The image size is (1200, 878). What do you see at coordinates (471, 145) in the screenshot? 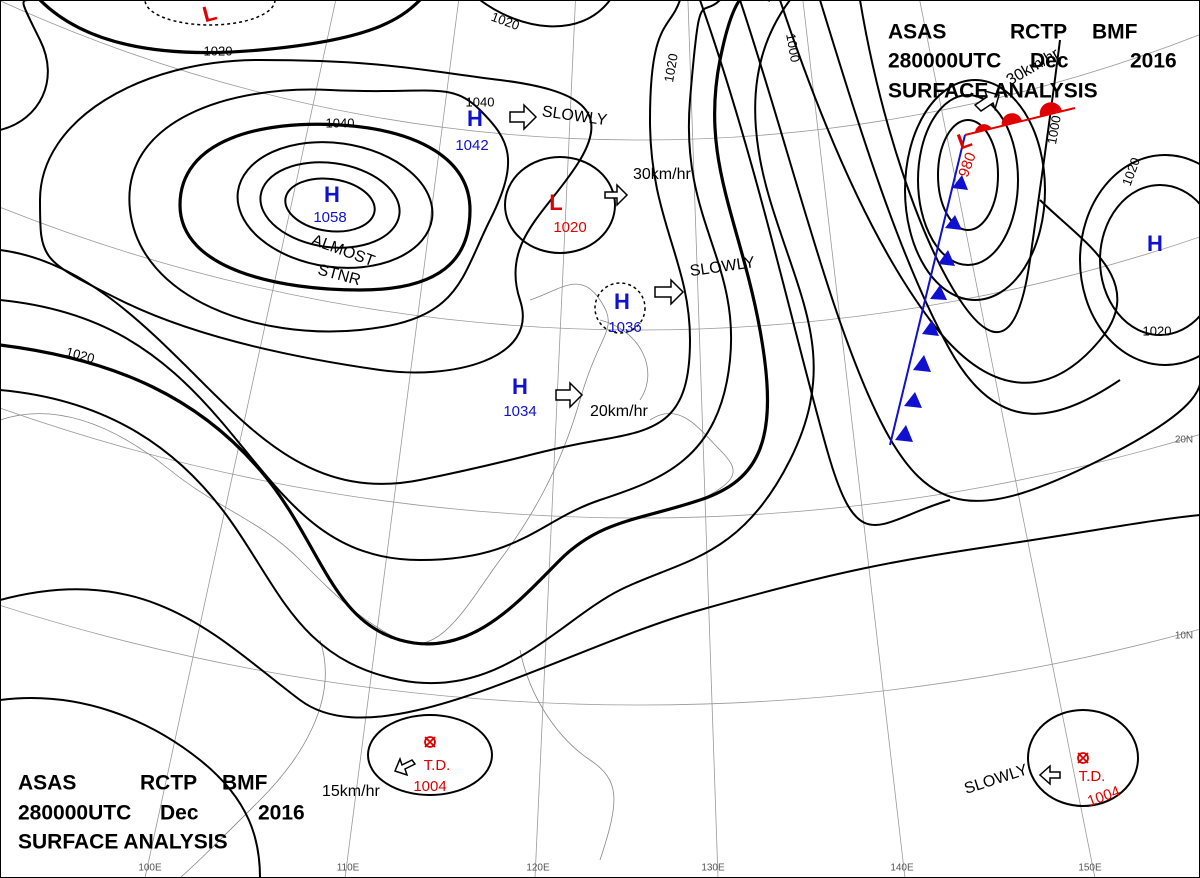
I see `system-pressure: 1042` at bounding box center [471, 145].